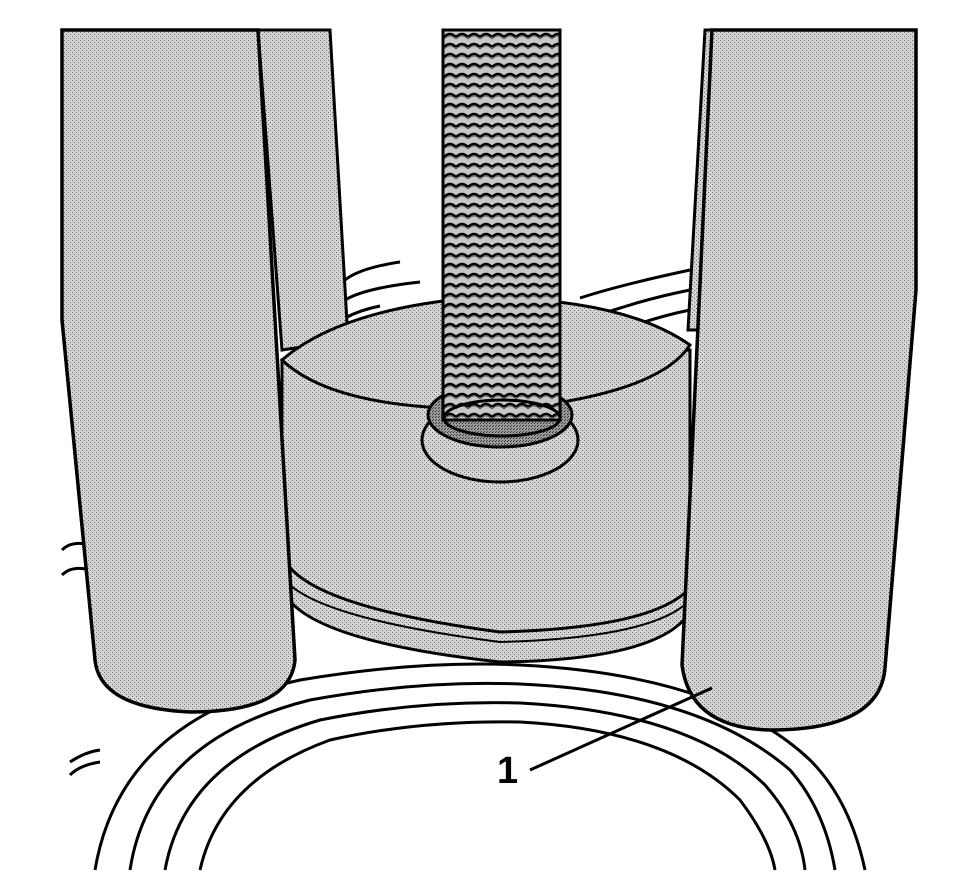 The height and width of the screenshot is (879, 979). What do you see at coordinates (508, 771) in the screenshot?
I see `callout-number-1: 1` at bounding box center [508, 771].